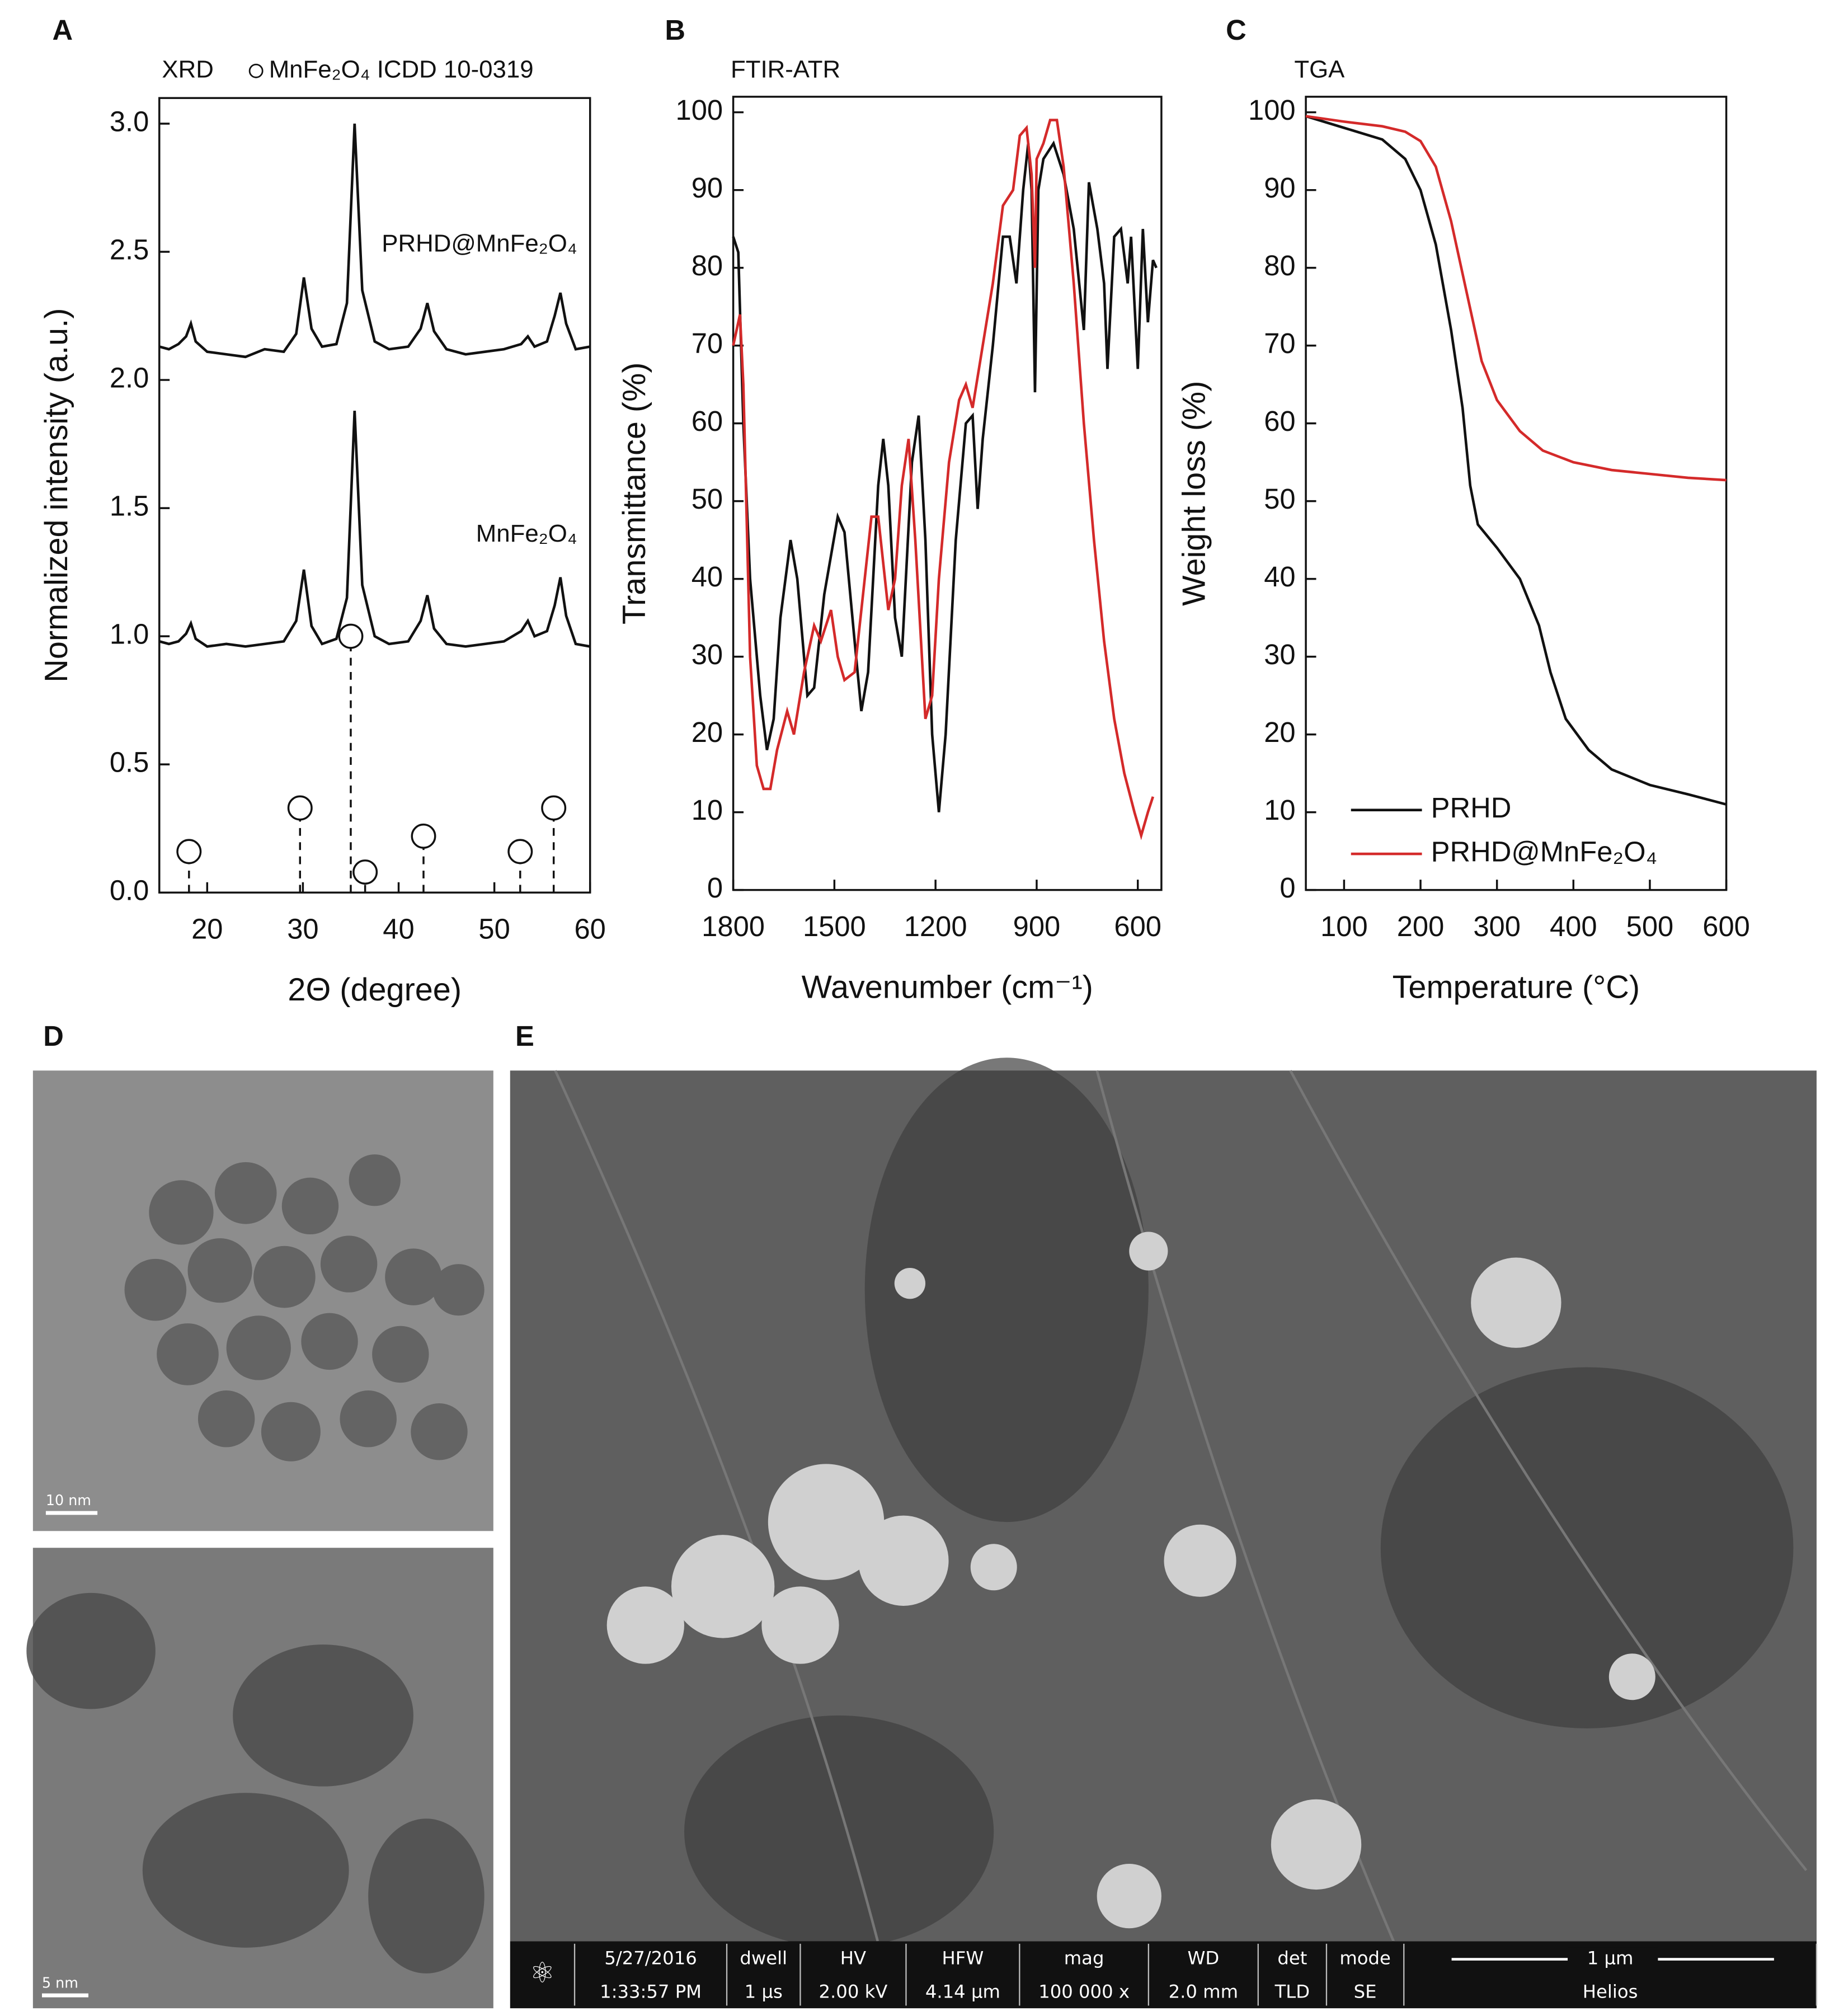 The height and width of the screenshot is (2016, 1825). Describe the element at coordinates (963, 1958) in the screenshot. I see `info-text: HFW` at that location.